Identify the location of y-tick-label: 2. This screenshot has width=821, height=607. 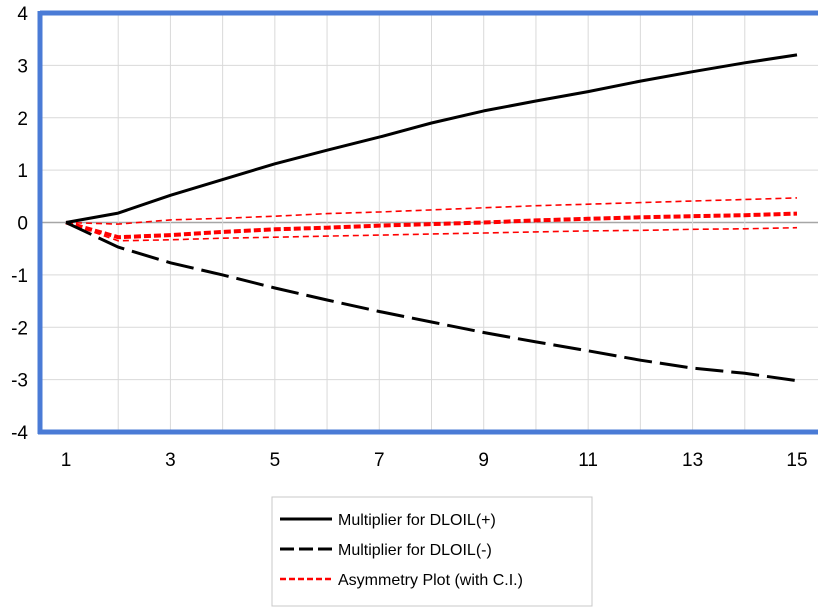
(22, 119).